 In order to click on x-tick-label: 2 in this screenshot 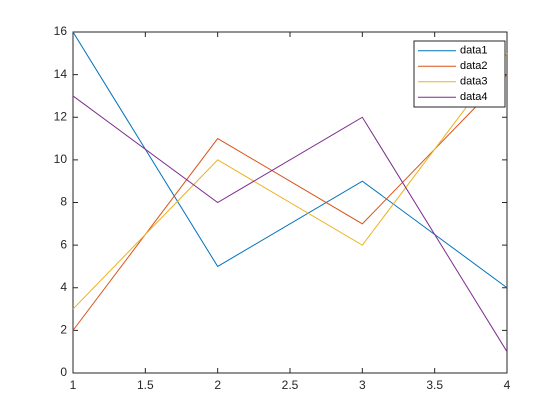, I will do `click(217, 385)`.